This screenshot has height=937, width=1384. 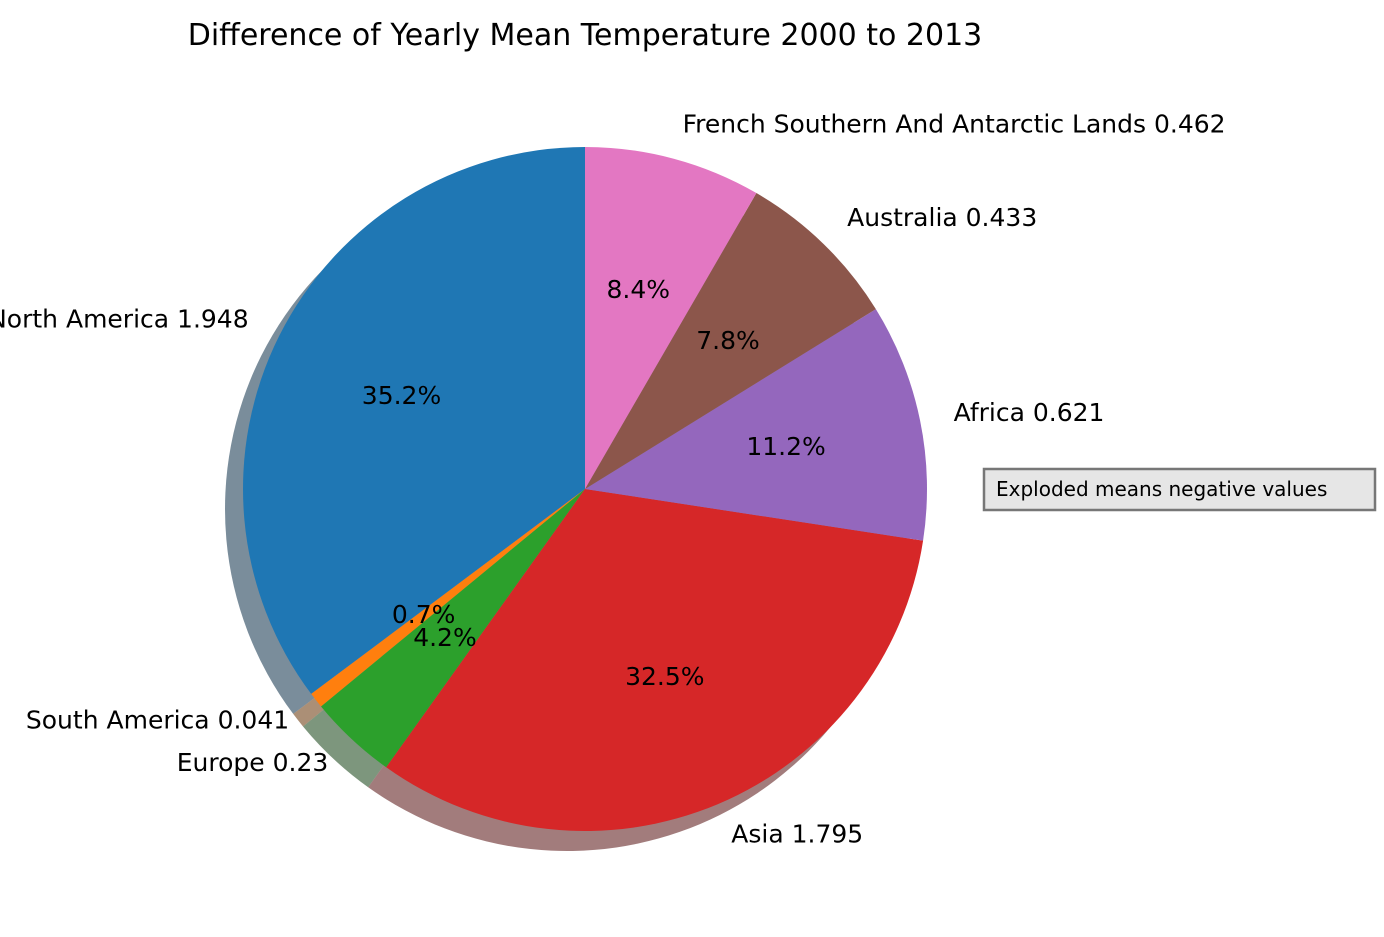 What do you see at coordinates (445, 637) in the screenshot?
I see `pct-europe: 4.2%` at bounding box center [445, 637].